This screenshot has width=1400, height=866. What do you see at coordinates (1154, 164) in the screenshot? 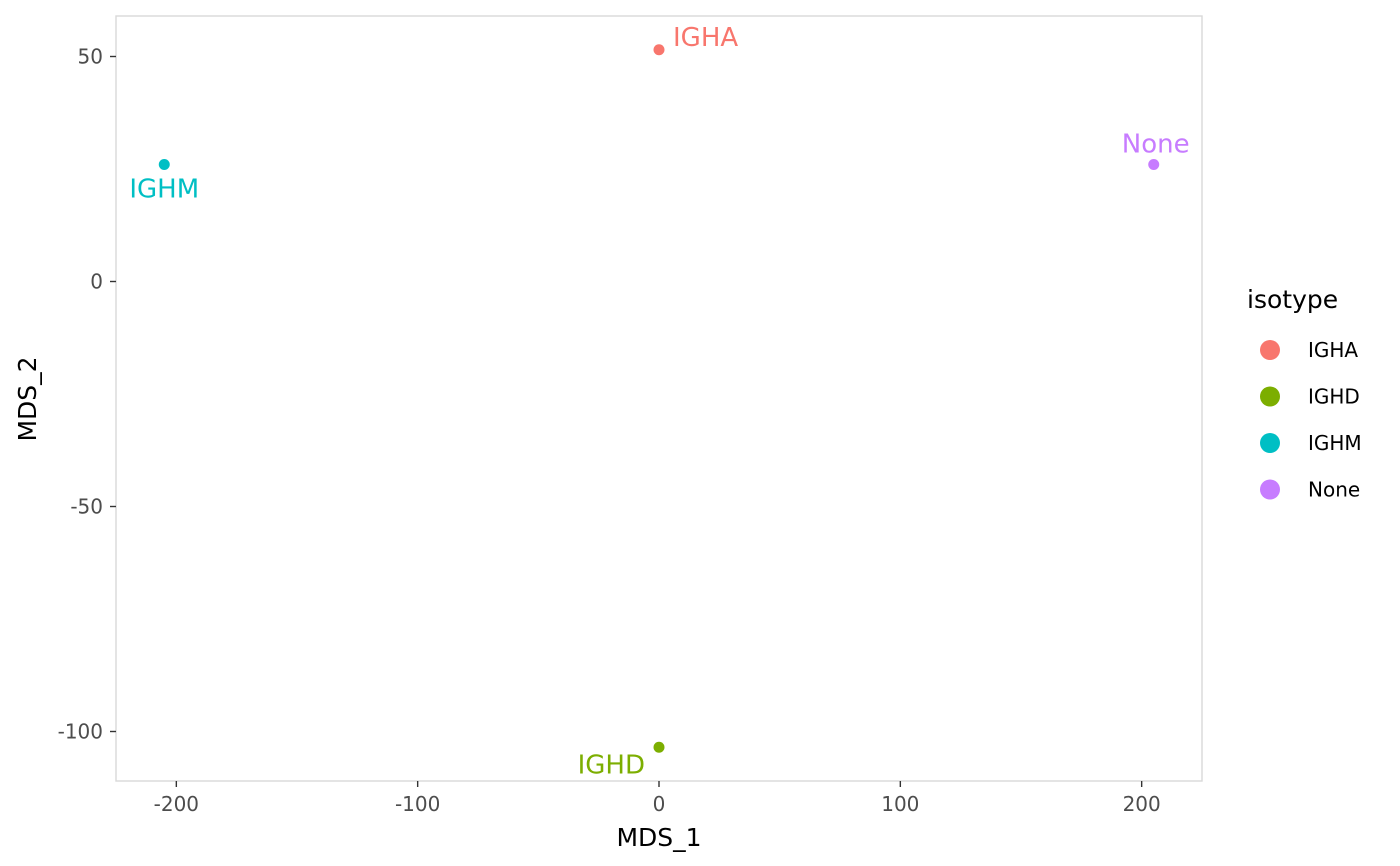
I see `data-point-none` at bounding box center [1154, 164].